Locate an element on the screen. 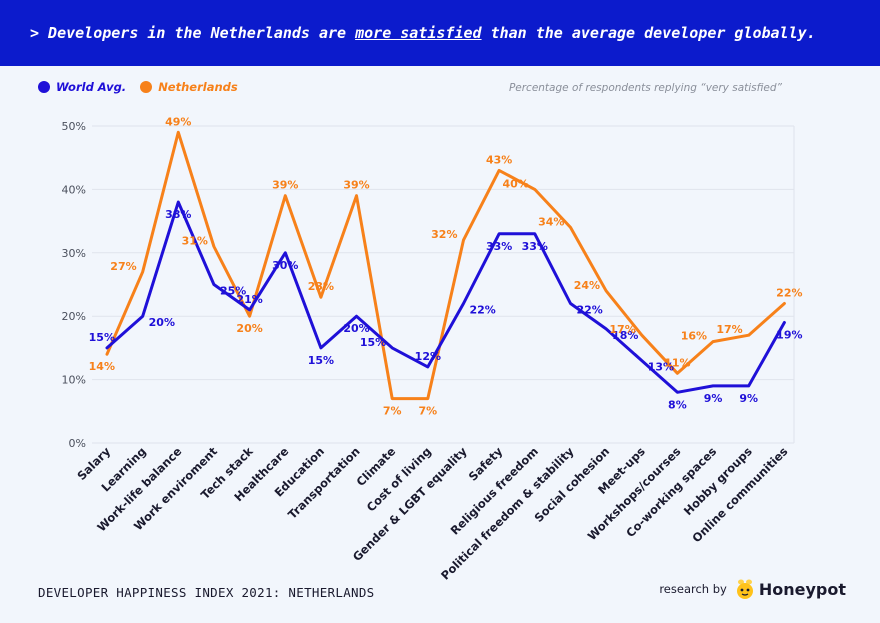 The width and height of the screenshot is (880, 623). chart-legend: World Avg. Netherlands is located at coordinates (145, 87).